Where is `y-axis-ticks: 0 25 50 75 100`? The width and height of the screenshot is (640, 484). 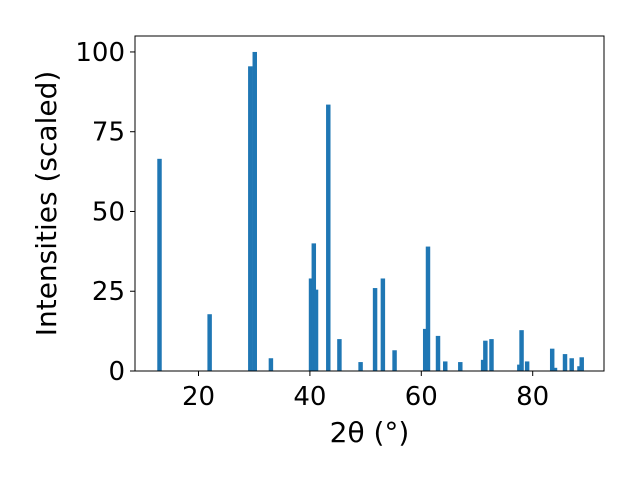
y-axis-ticks: 0 25 50 75 100 is located at coordinates (105, 212).